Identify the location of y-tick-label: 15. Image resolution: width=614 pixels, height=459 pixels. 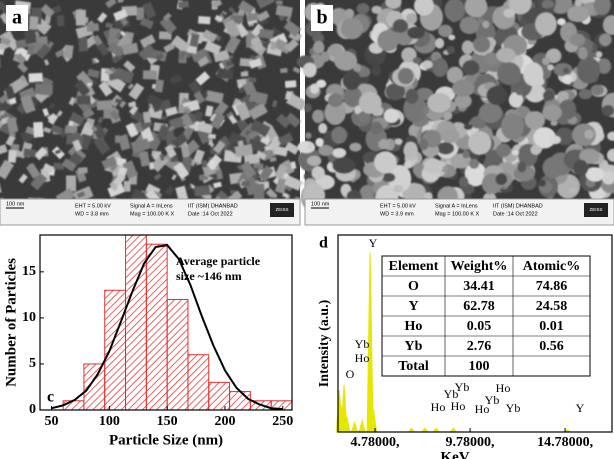
(29, 271).